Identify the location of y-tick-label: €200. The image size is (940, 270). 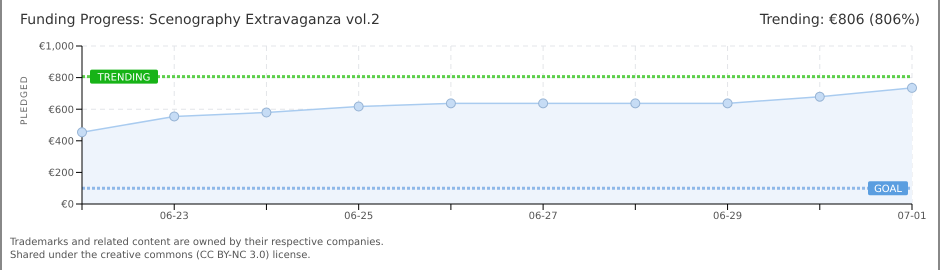
(61, 173).